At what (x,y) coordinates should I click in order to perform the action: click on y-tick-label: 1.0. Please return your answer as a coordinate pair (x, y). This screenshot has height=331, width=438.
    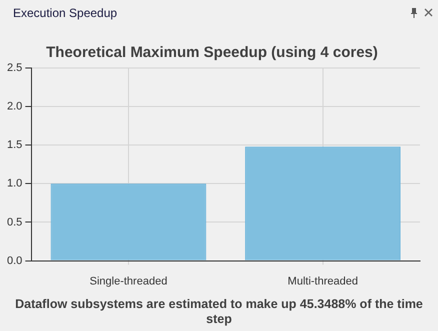
    Looking at the image, I should click on (14, 184).